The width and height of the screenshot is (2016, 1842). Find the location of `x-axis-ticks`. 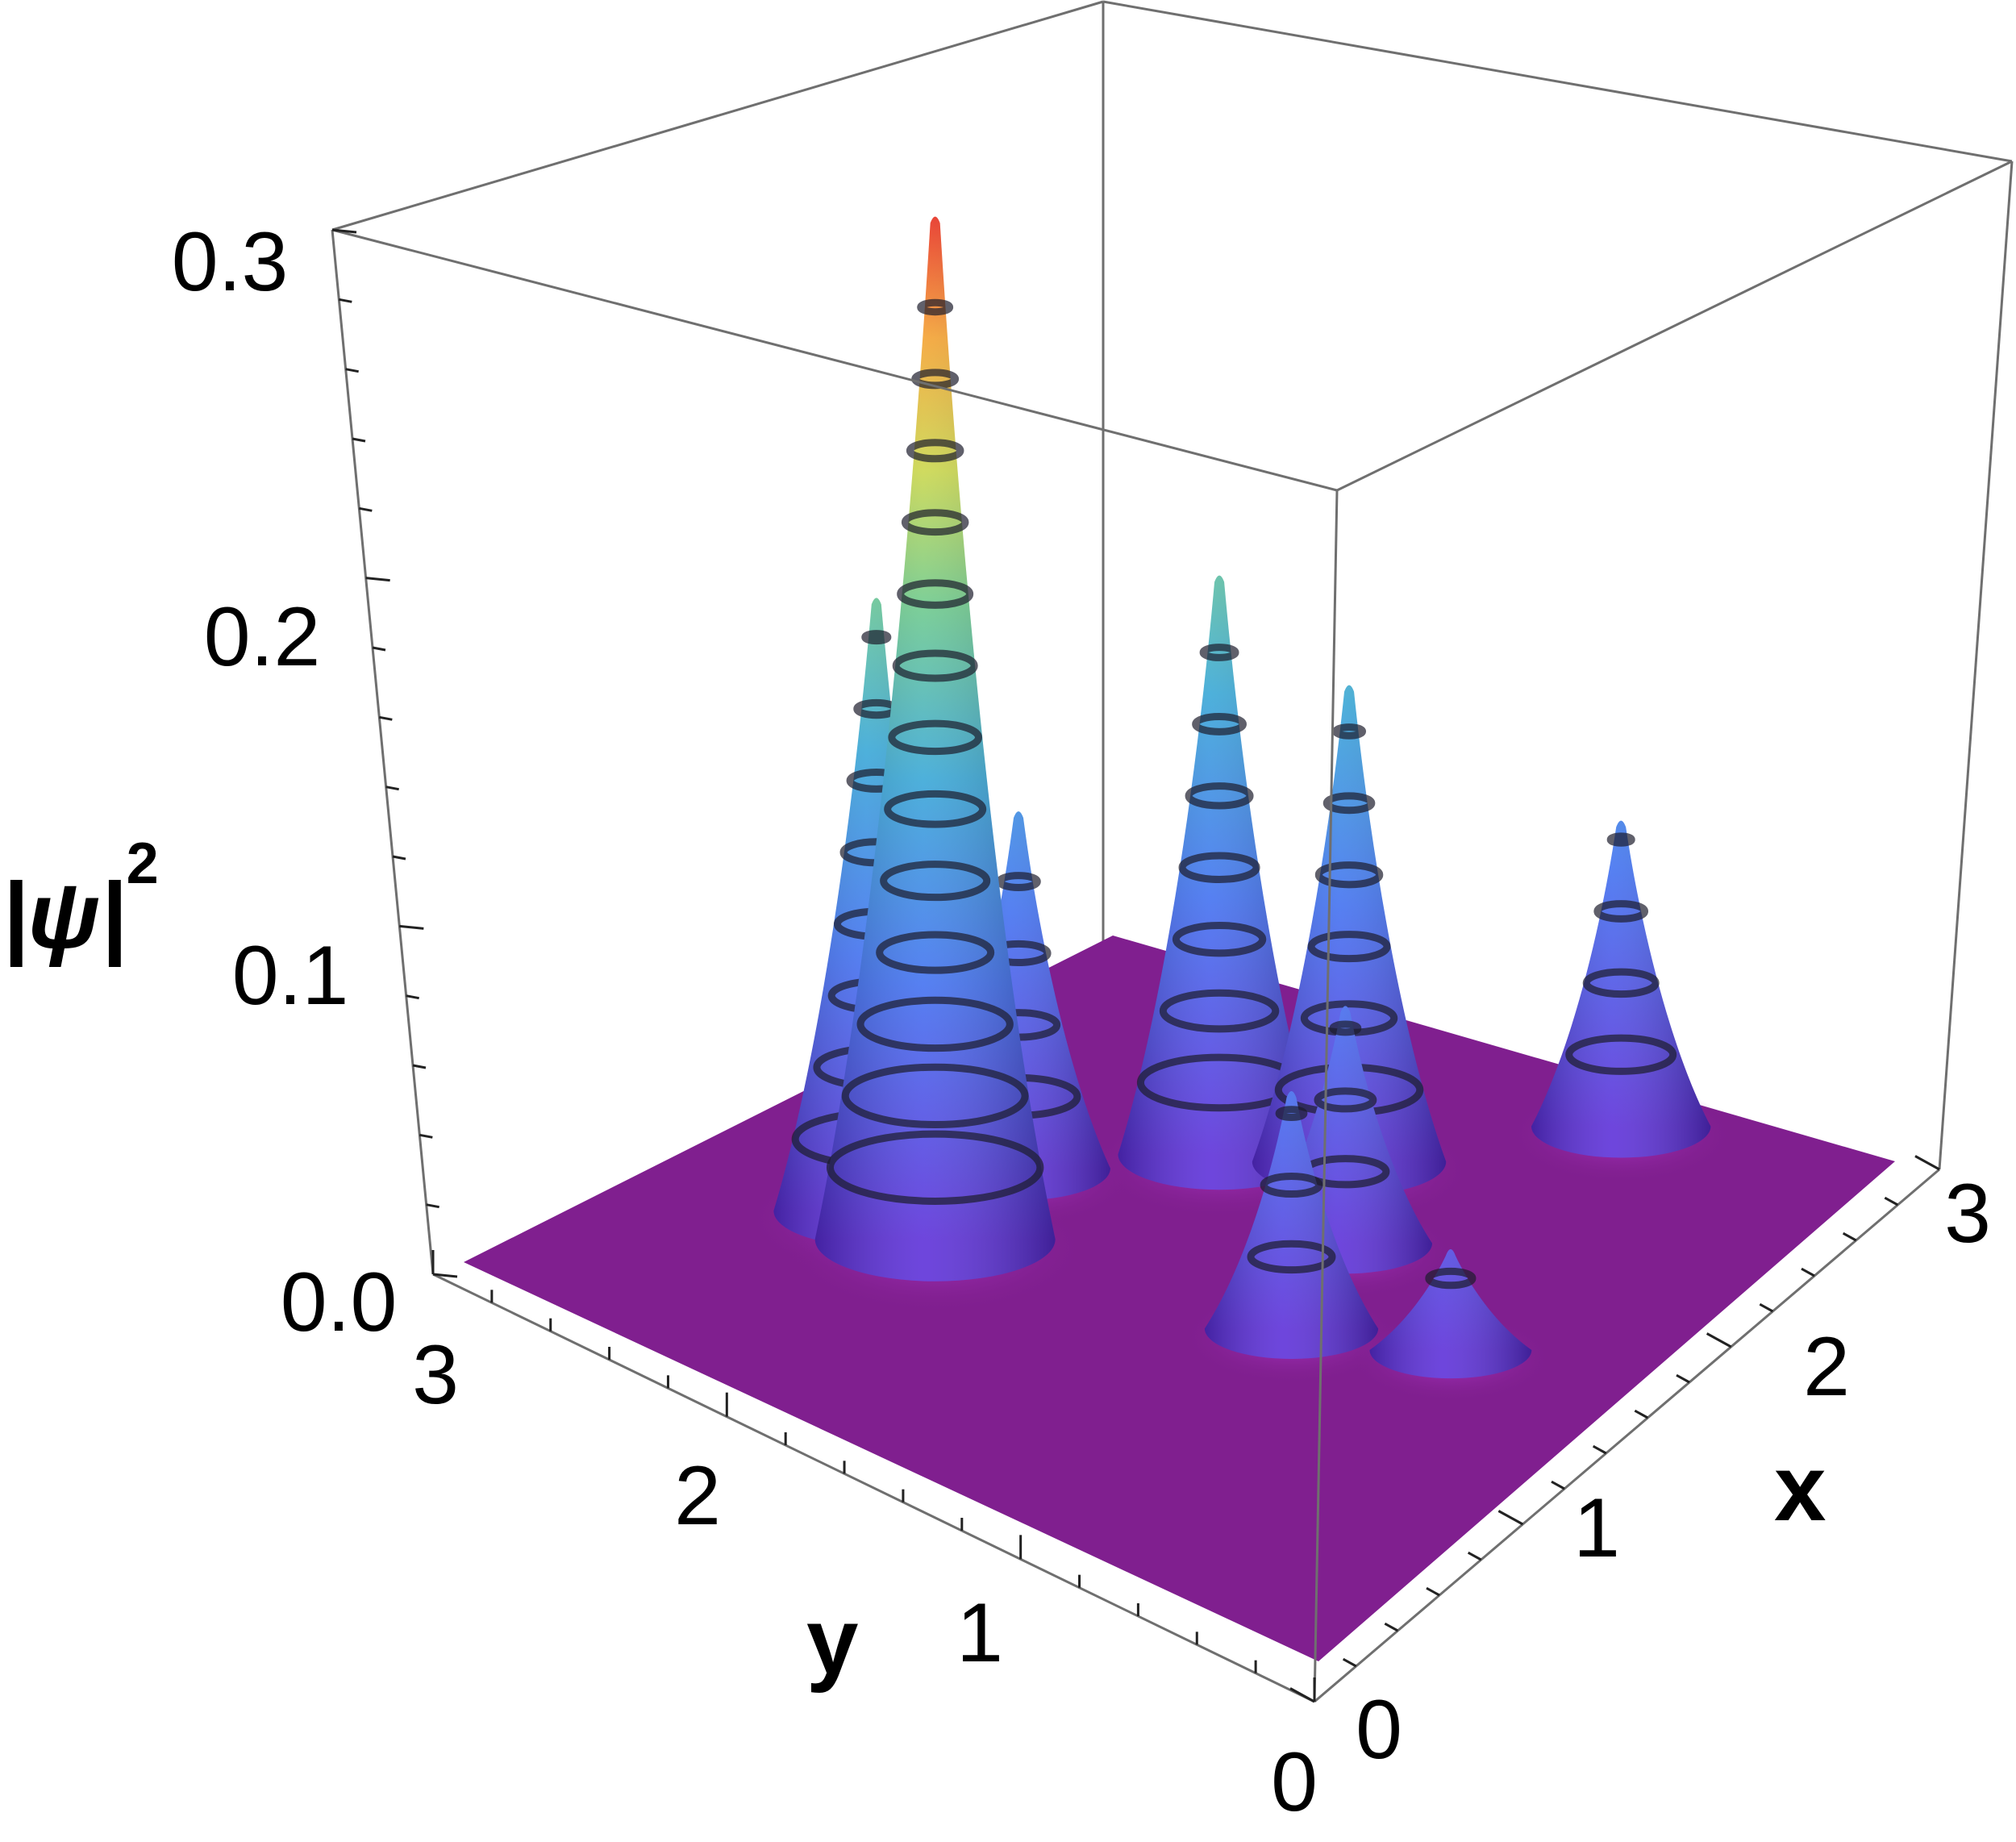

x-axis-ticks is located at coordinates (1614, 1429).